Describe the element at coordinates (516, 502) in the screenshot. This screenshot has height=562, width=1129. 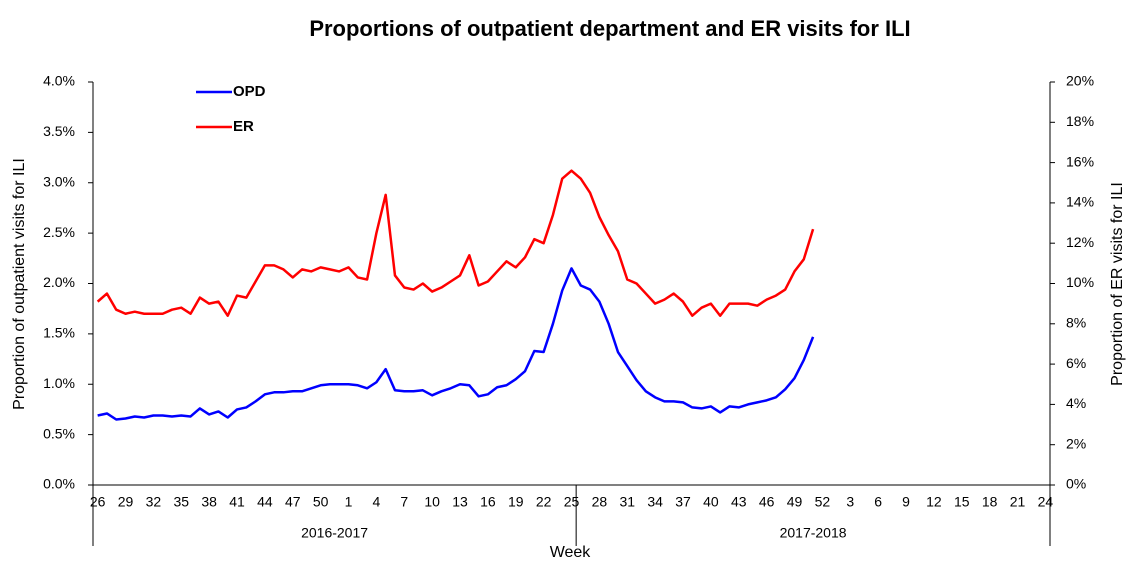
I see `x-tick-label: 19` at that location.